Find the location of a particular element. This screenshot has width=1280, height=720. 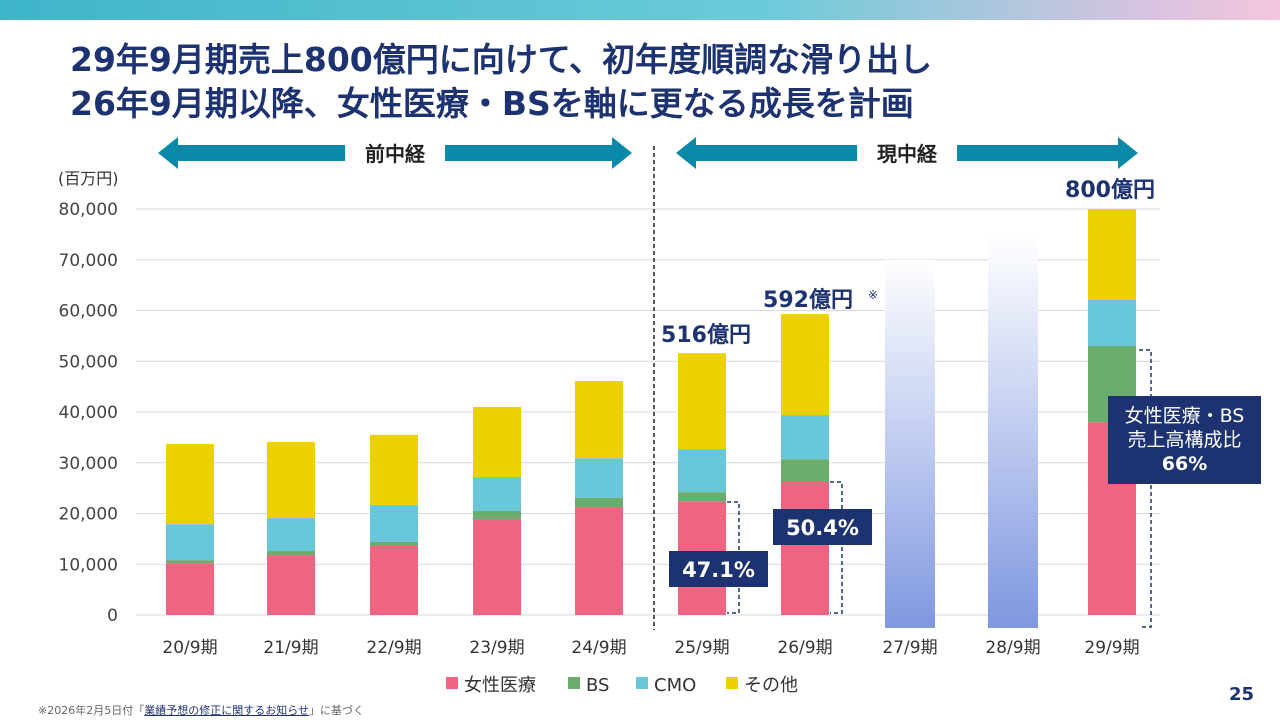

title-line-1: 29年9月期売上800億円に向けて、初年度順調な滑り出し is located at coordinates (501, 59).